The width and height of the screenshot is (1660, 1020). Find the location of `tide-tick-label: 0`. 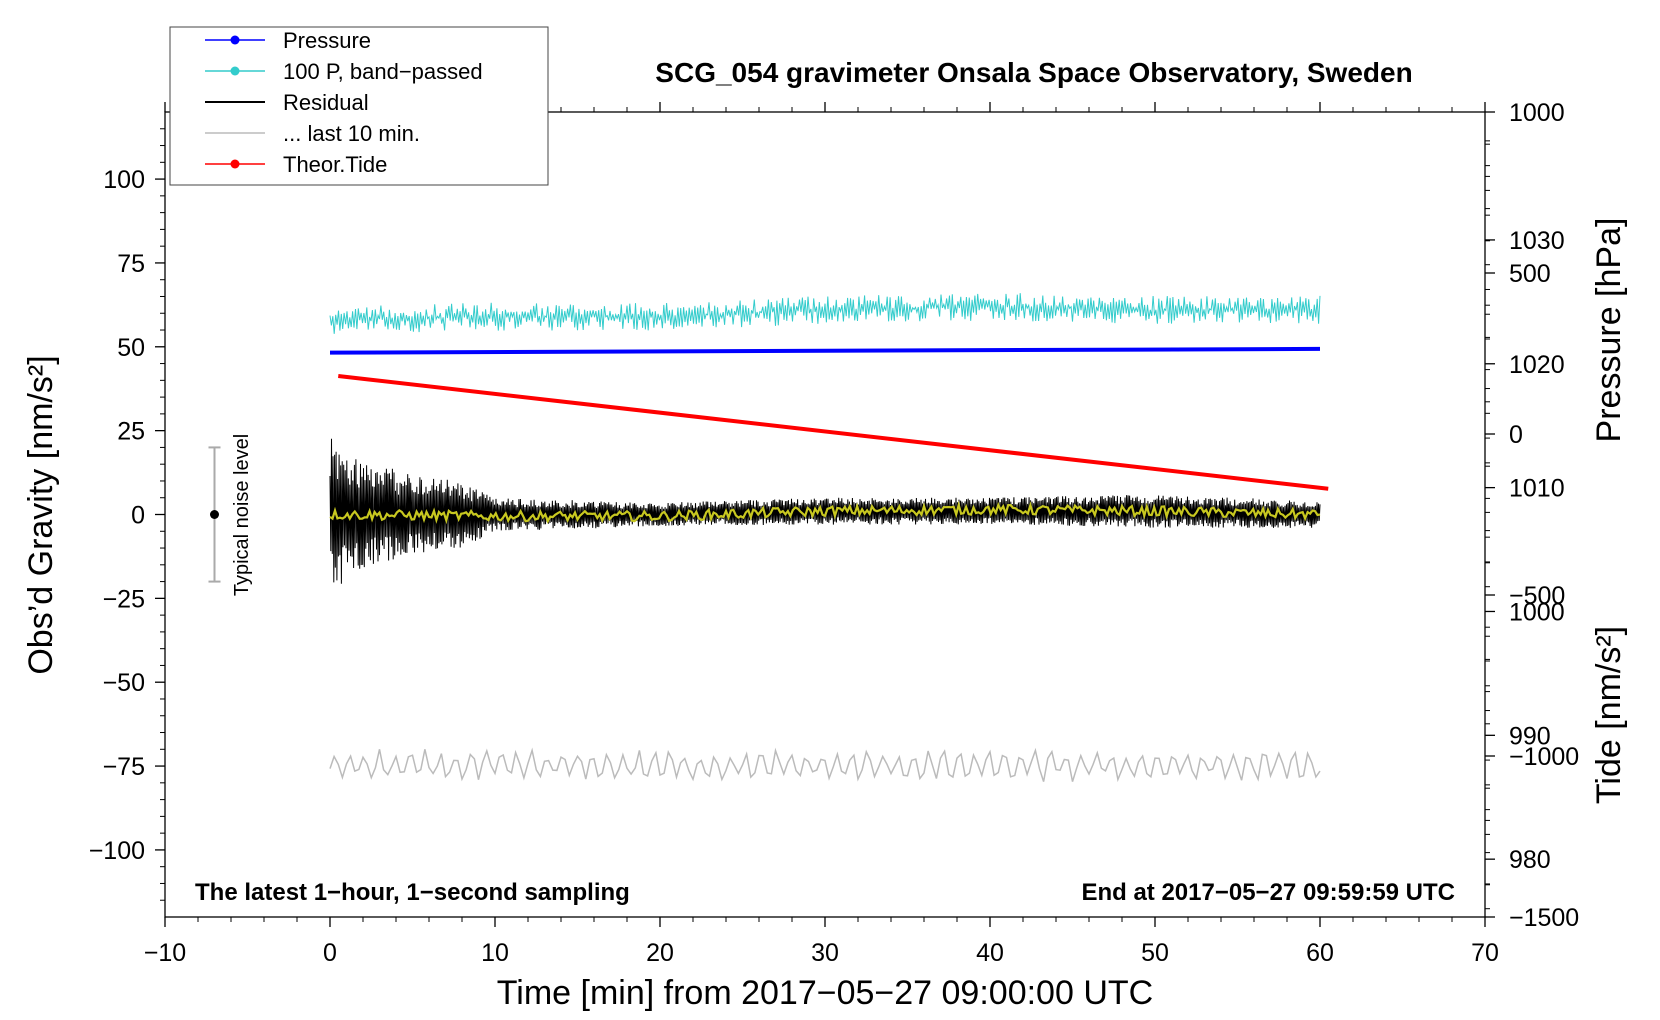

tide-tick-label: 0 is located at coordinates (1516, 435).